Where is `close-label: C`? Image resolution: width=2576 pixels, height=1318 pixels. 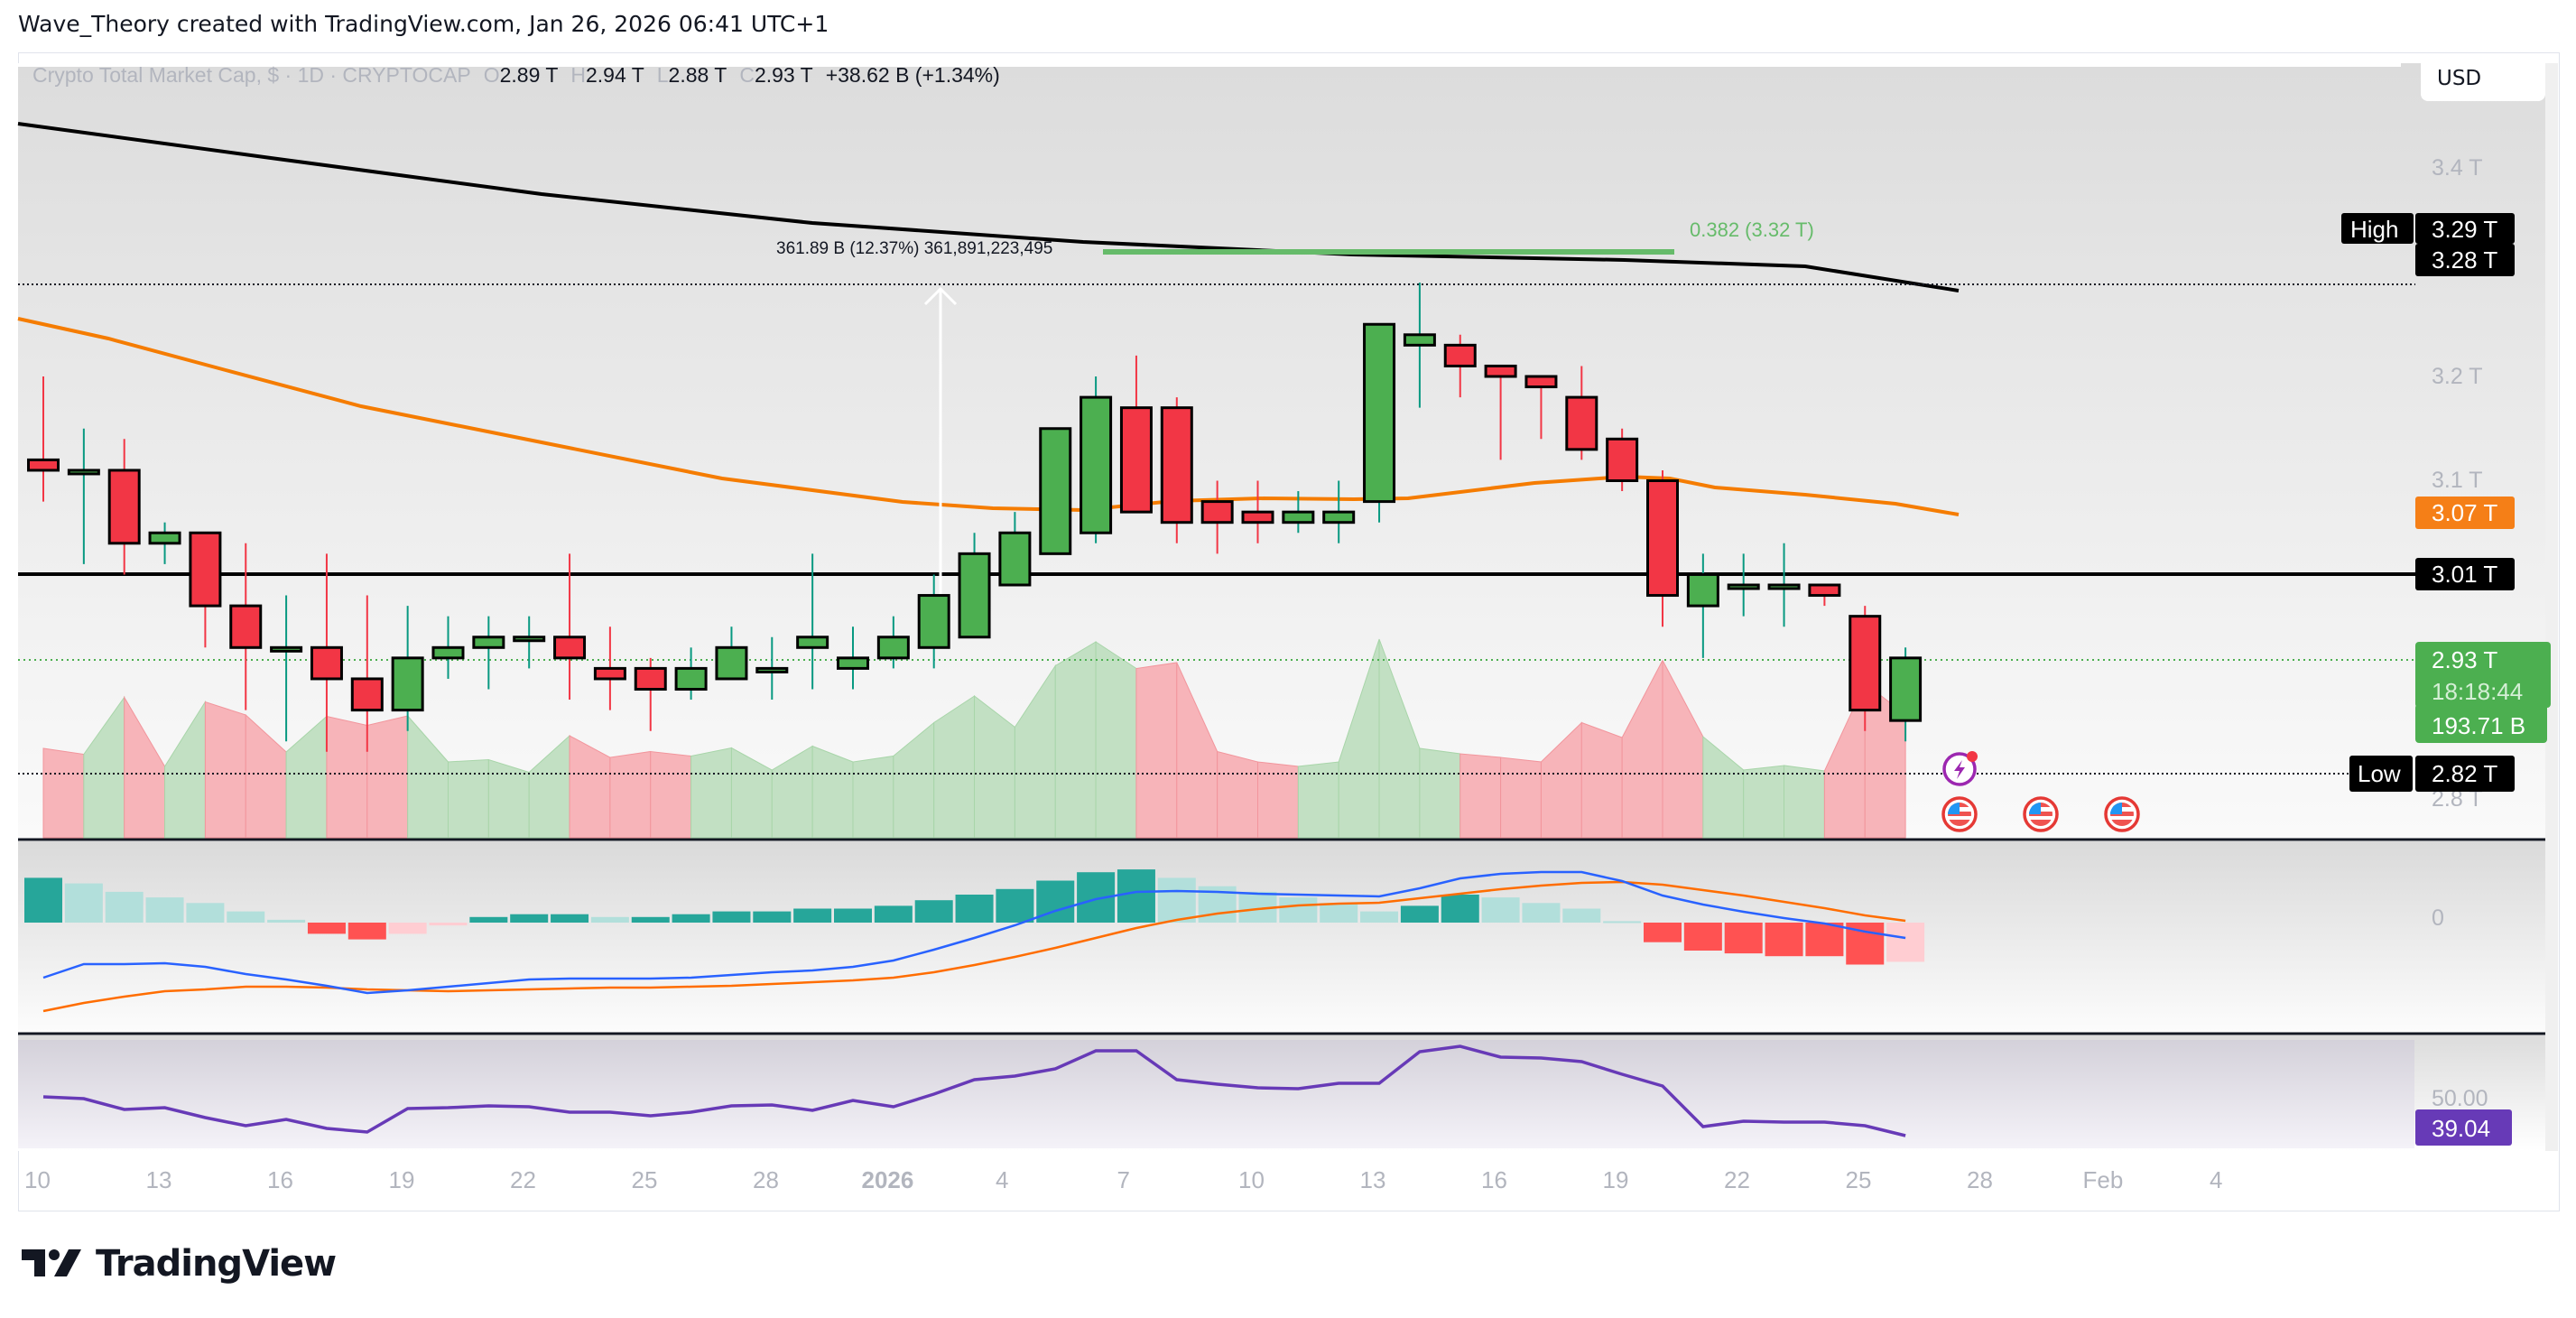
close-label: C is located at coordinates (747, 75).